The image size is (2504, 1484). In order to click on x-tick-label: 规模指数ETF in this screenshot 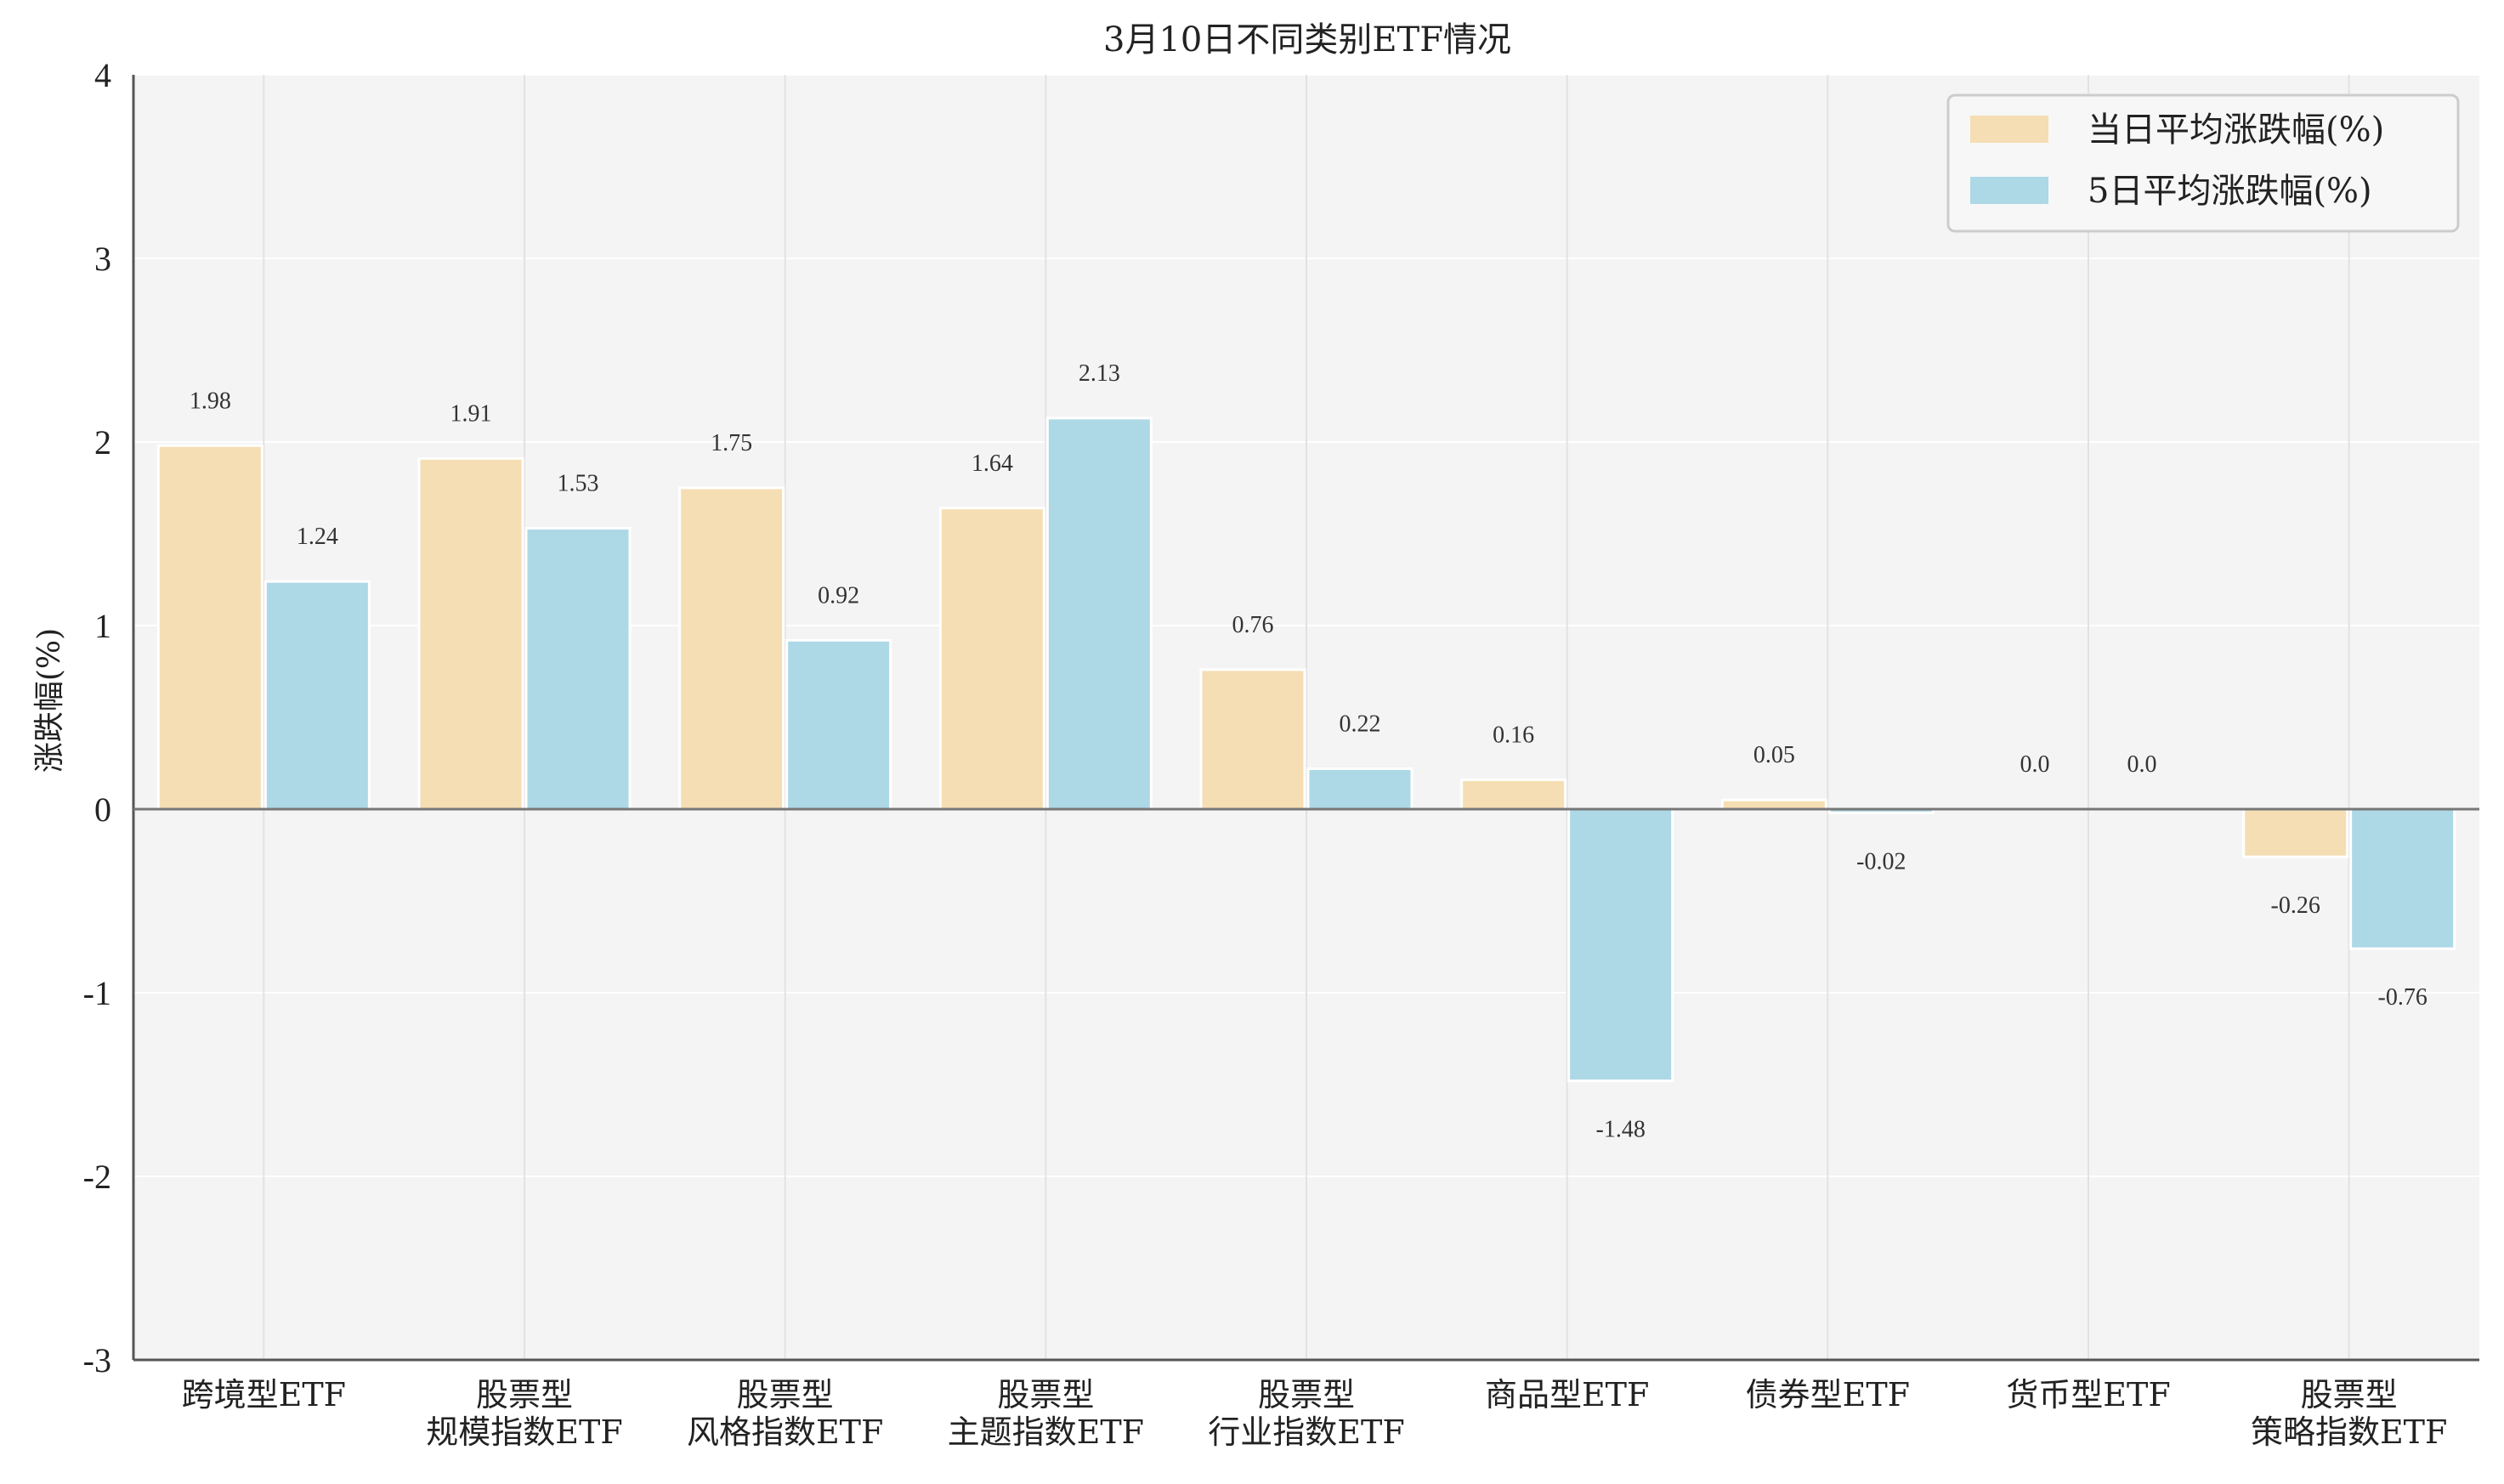, I will do `click(524, 1432)`.